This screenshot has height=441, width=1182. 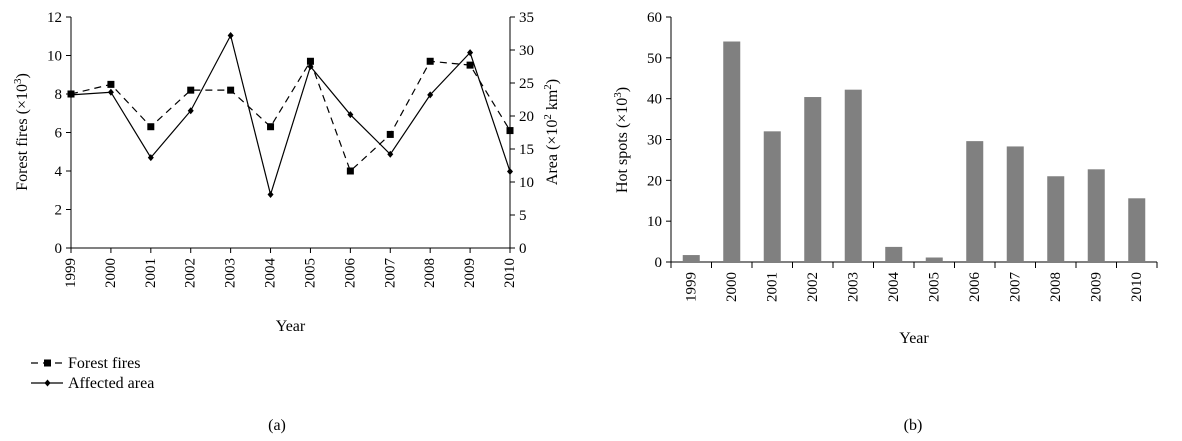 What do you see at coordinates (526, 18) in the screenshot?
I see `right-y-tick-label: 35` at bounding box center [526, 18].